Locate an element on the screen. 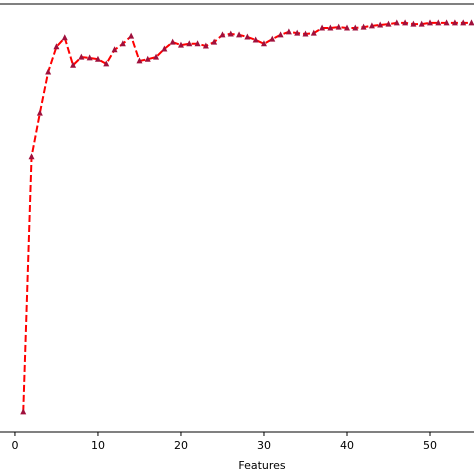  x-tick-label: 50 is located at coordinates (430, 445).